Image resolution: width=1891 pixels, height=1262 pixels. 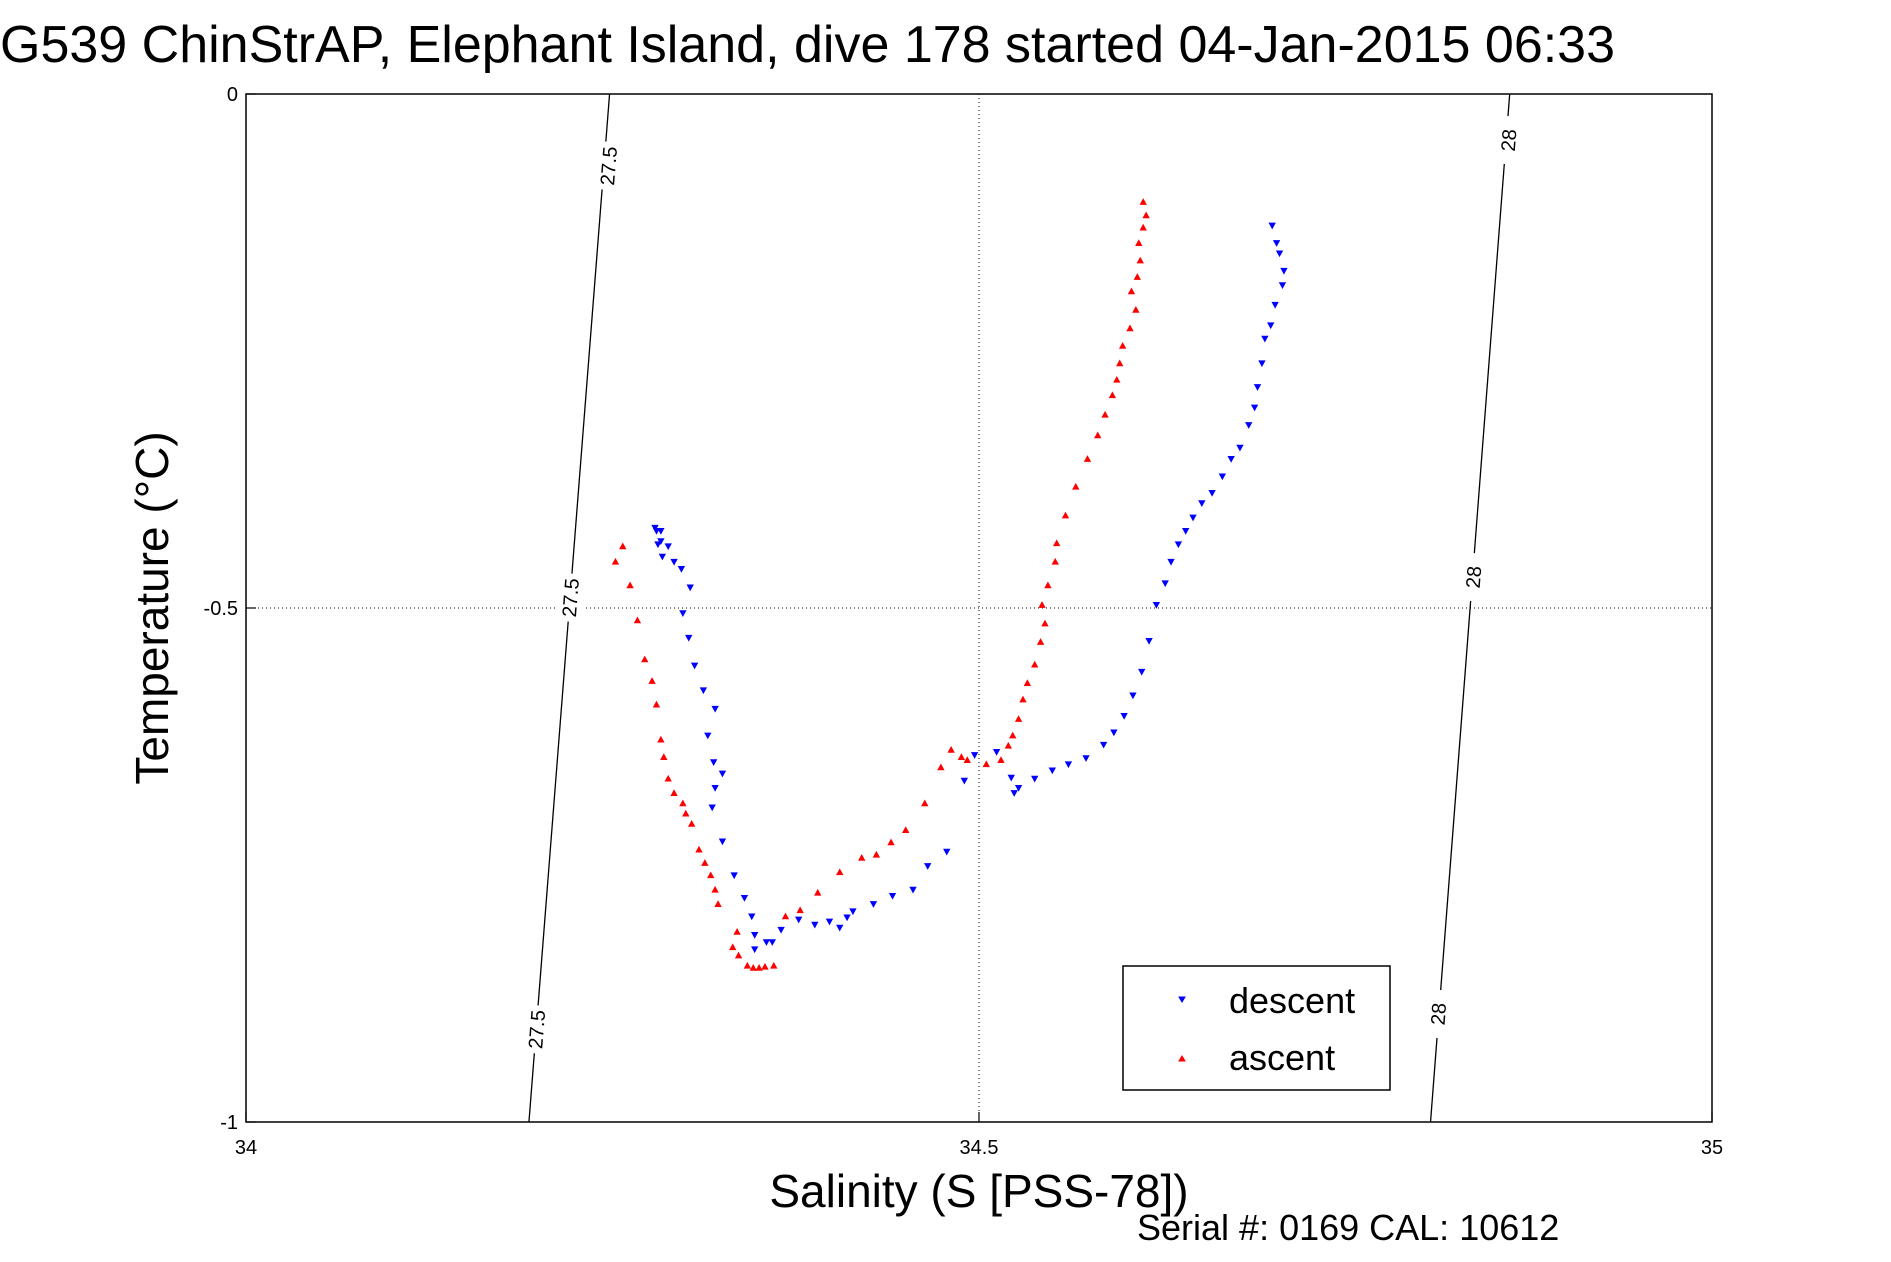 I want to click on contour-label: 27.5, so click(x=537, y=1029).